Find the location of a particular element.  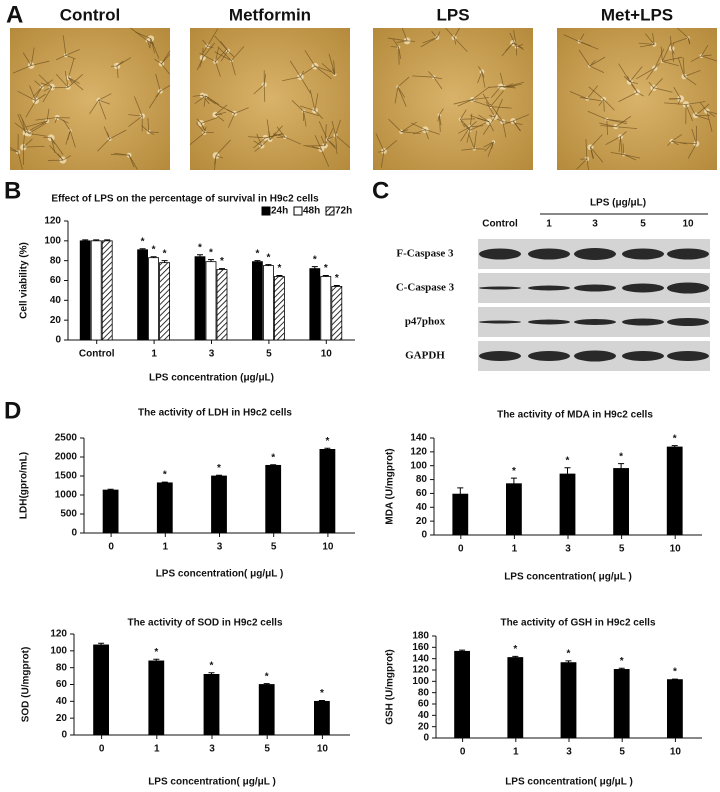

y-axis-label: LDH(gpro/mL) is located at coordinates (24, 485).